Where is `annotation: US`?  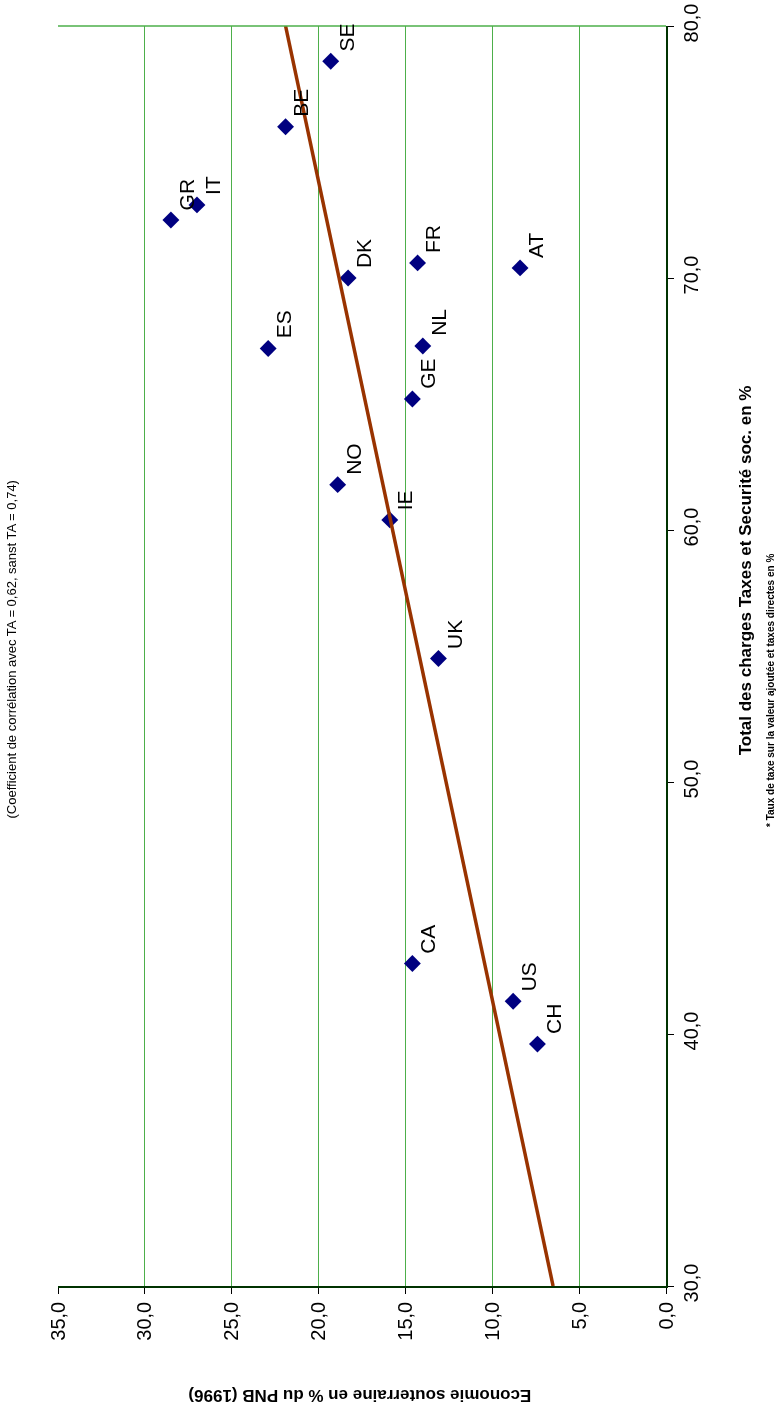 annotation: US is located at coordinates (528, 977).